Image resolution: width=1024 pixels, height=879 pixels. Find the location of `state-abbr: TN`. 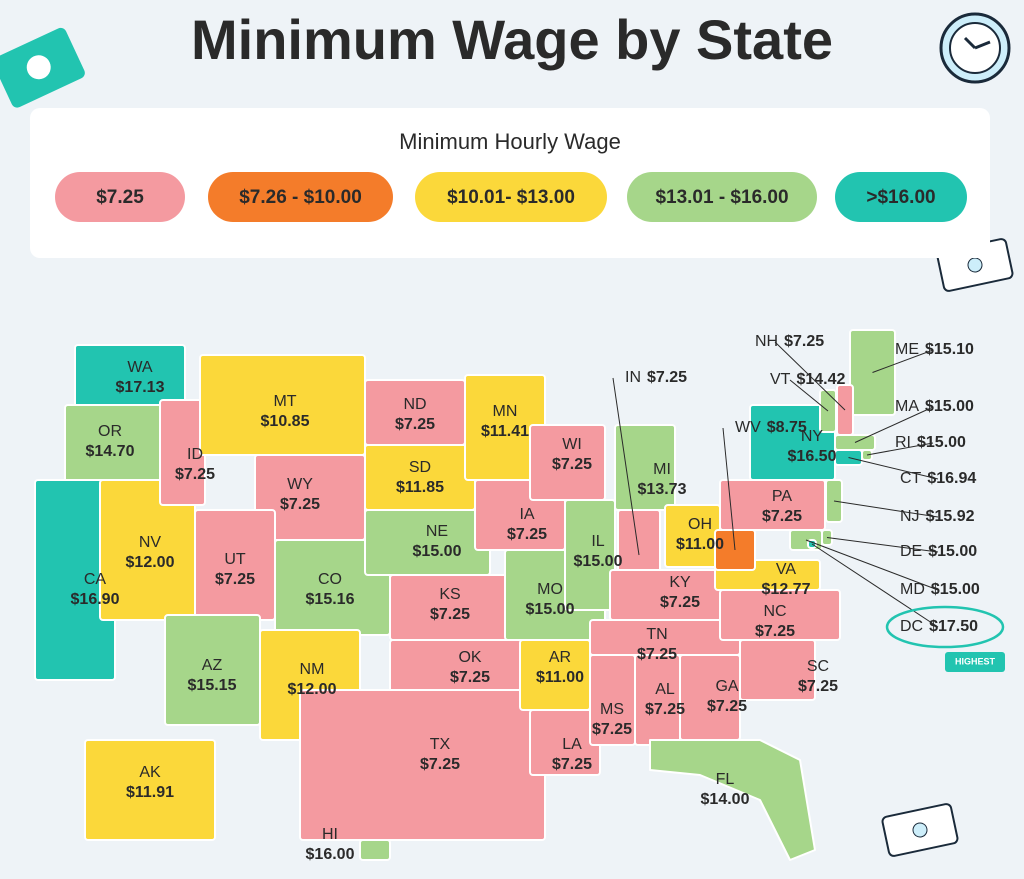

state-abbr: TN is located at coordinates (656, 634).